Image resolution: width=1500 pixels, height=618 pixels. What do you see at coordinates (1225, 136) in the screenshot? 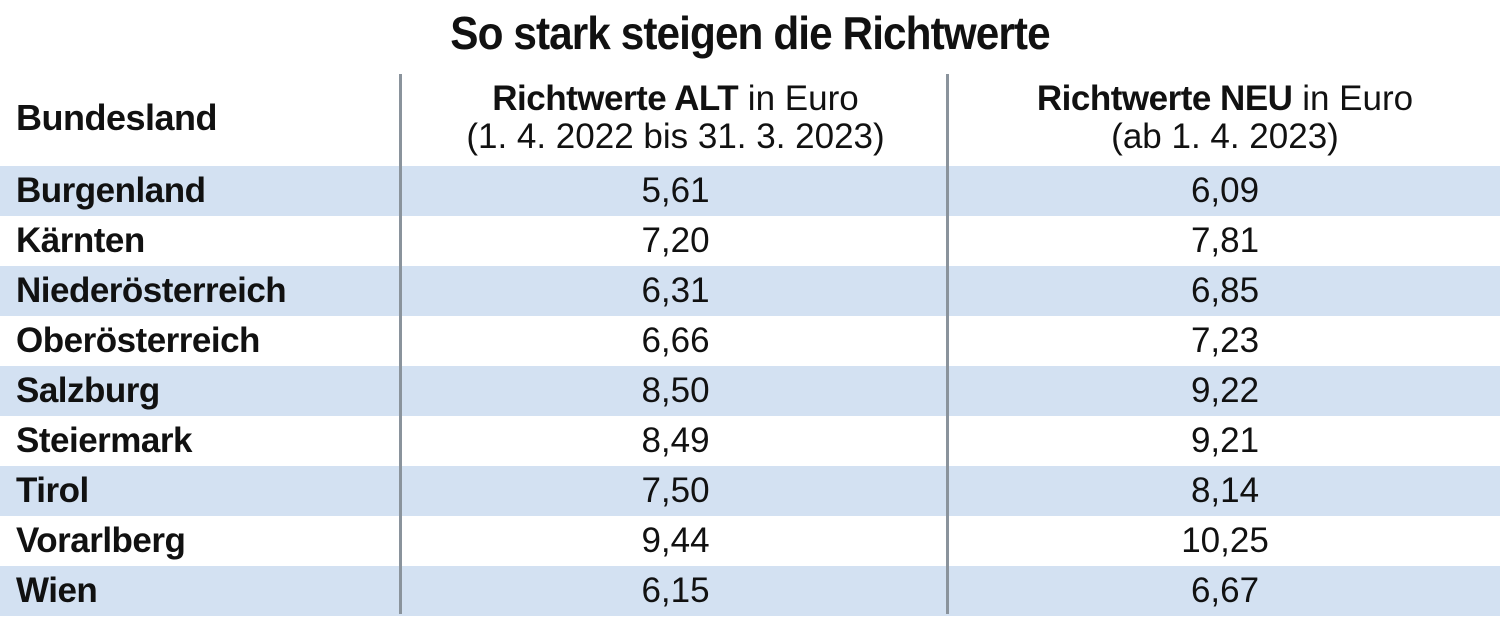
I see `header-neu-period: (ab 1. 4. 2023)` at bounding box center [1225, 136].